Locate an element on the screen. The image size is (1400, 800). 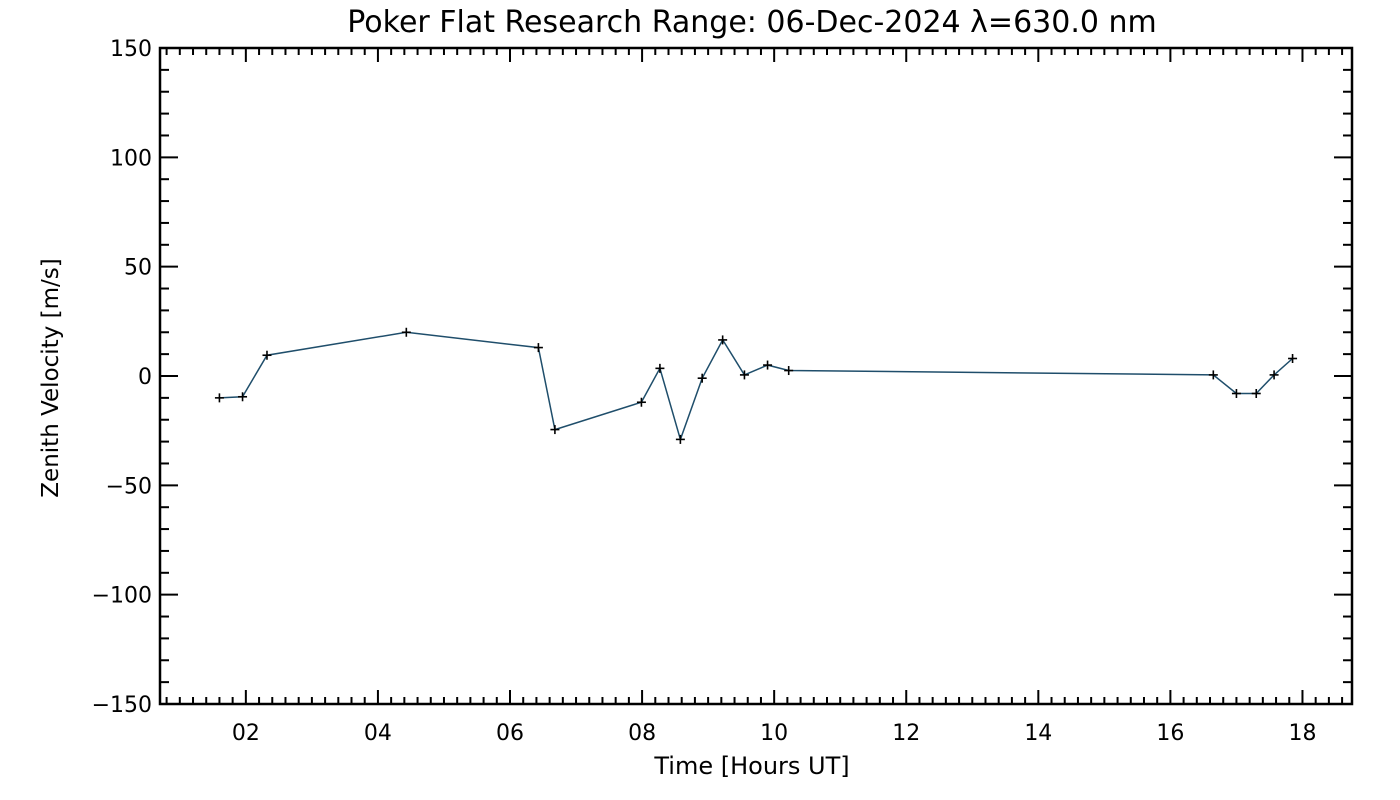
x-tick-label: 12 is located at coordinates (906, 733).